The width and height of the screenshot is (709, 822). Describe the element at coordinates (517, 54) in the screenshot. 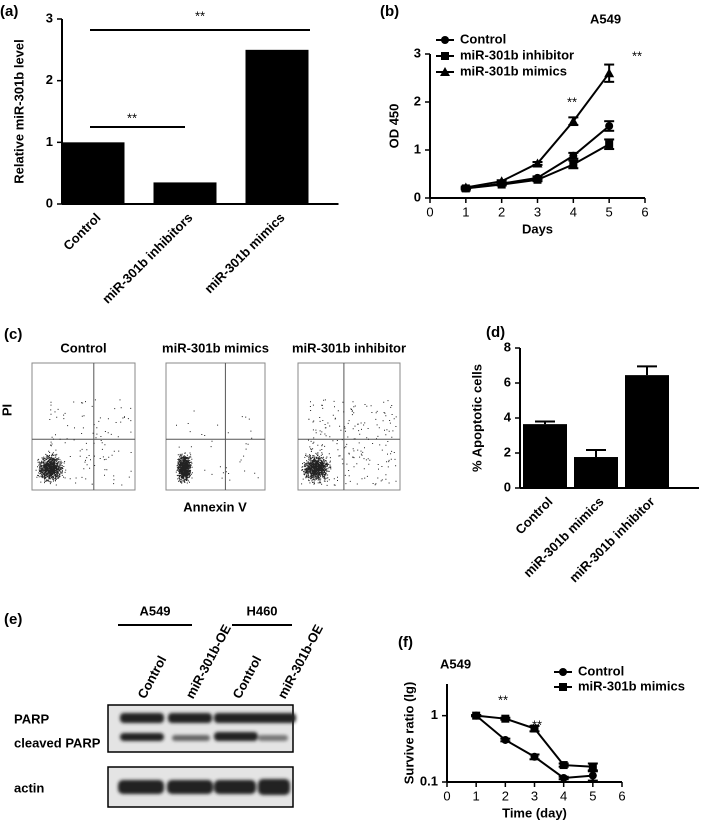

I see `legend-label: miR-301b inhibitor` at that location.